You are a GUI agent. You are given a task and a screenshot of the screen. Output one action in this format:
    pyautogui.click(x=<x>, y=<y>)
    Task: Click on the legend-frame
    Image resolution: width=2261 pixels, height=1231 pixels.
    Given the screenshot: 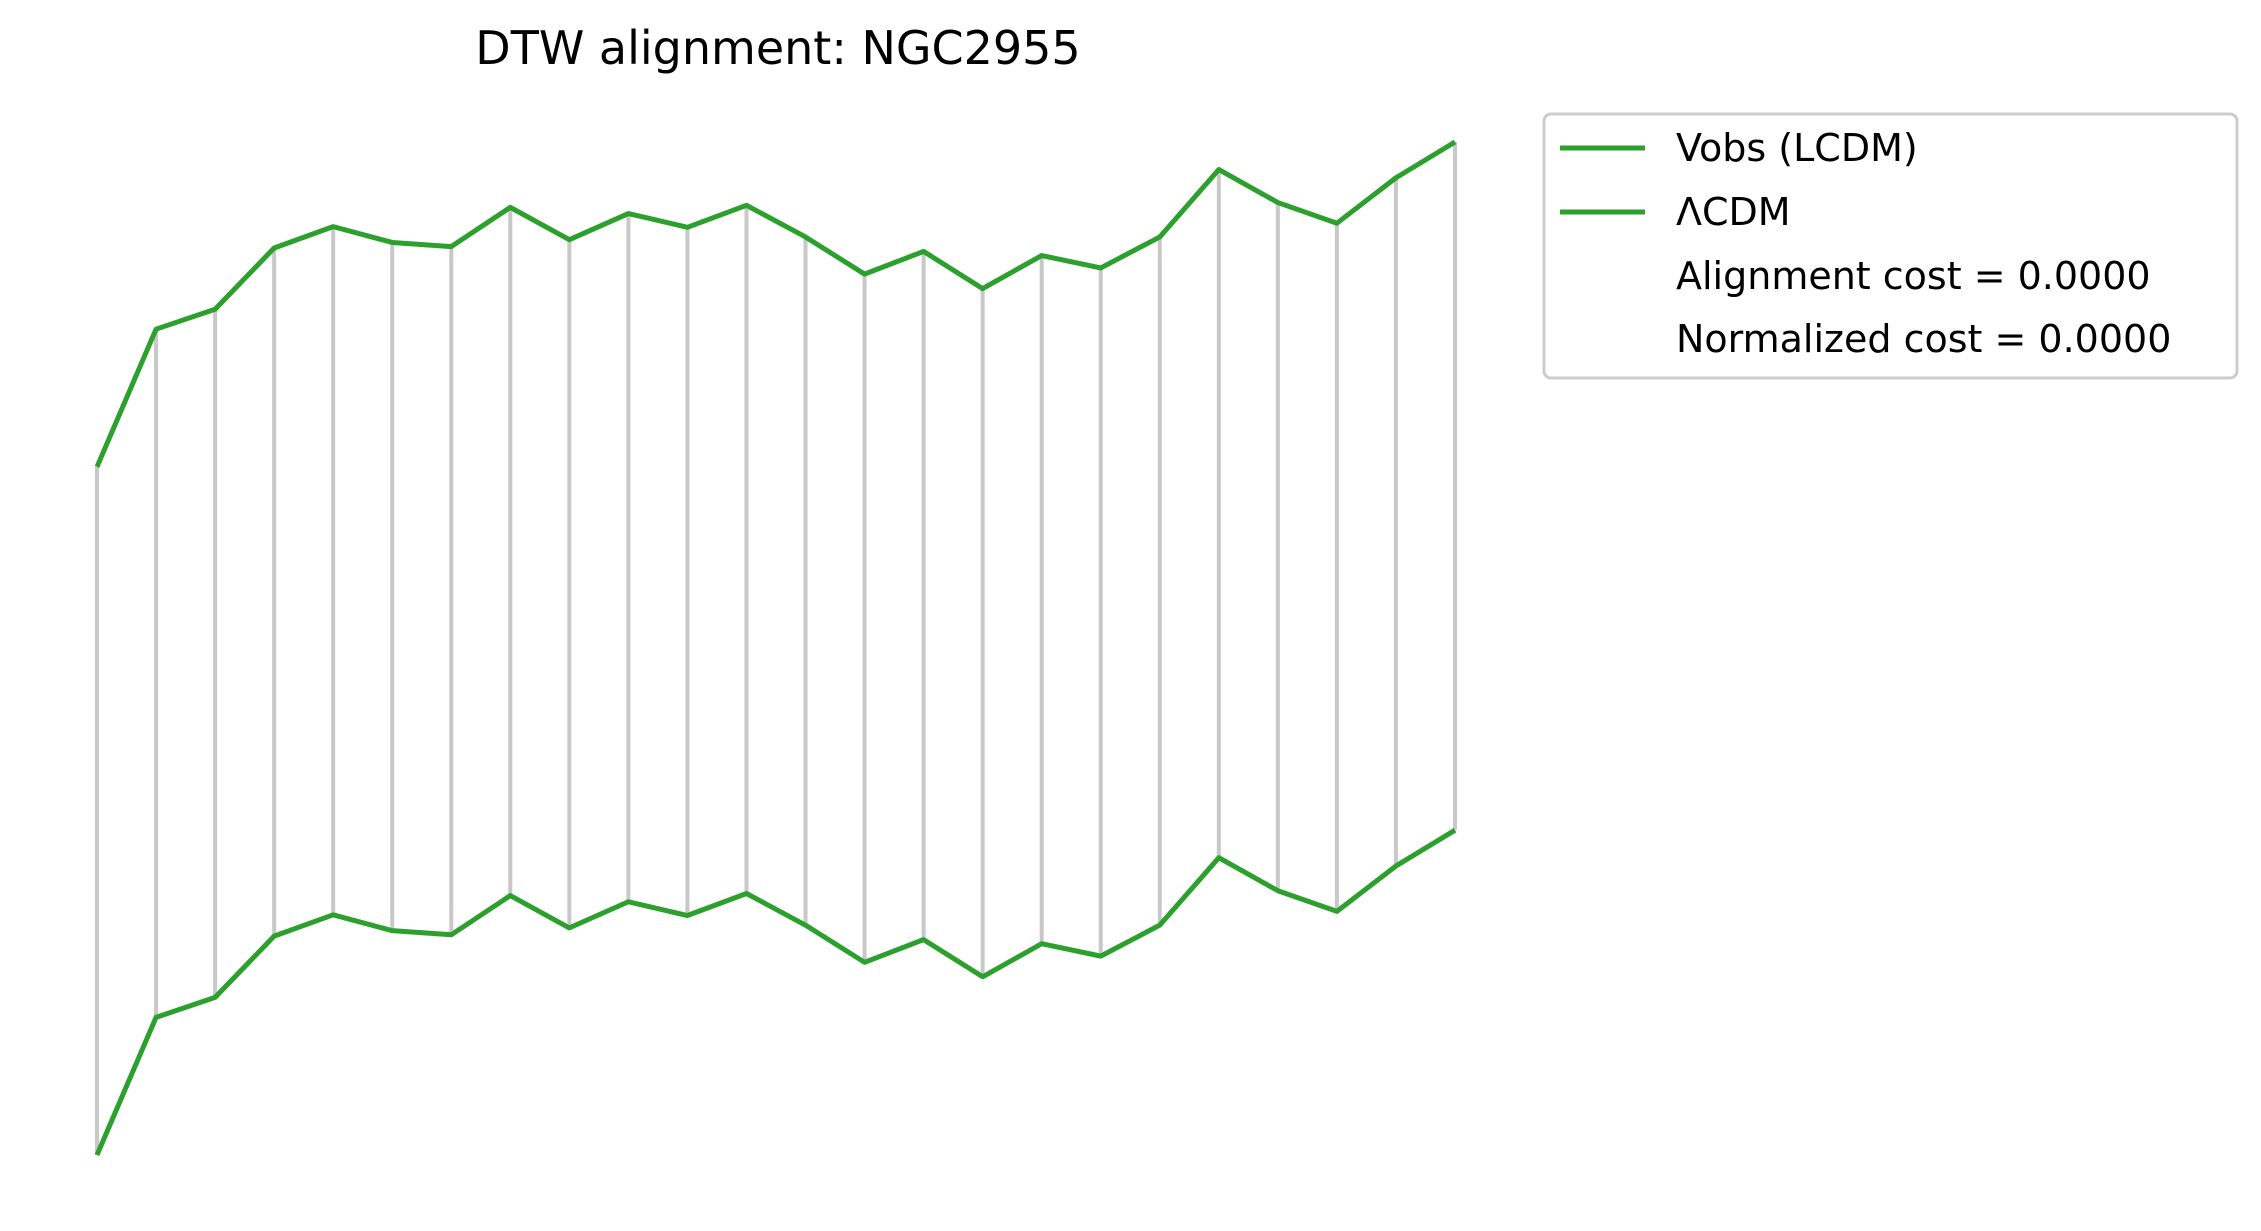 What is the action you would take?
    pyautogui.click(x=1890, y=246)
    